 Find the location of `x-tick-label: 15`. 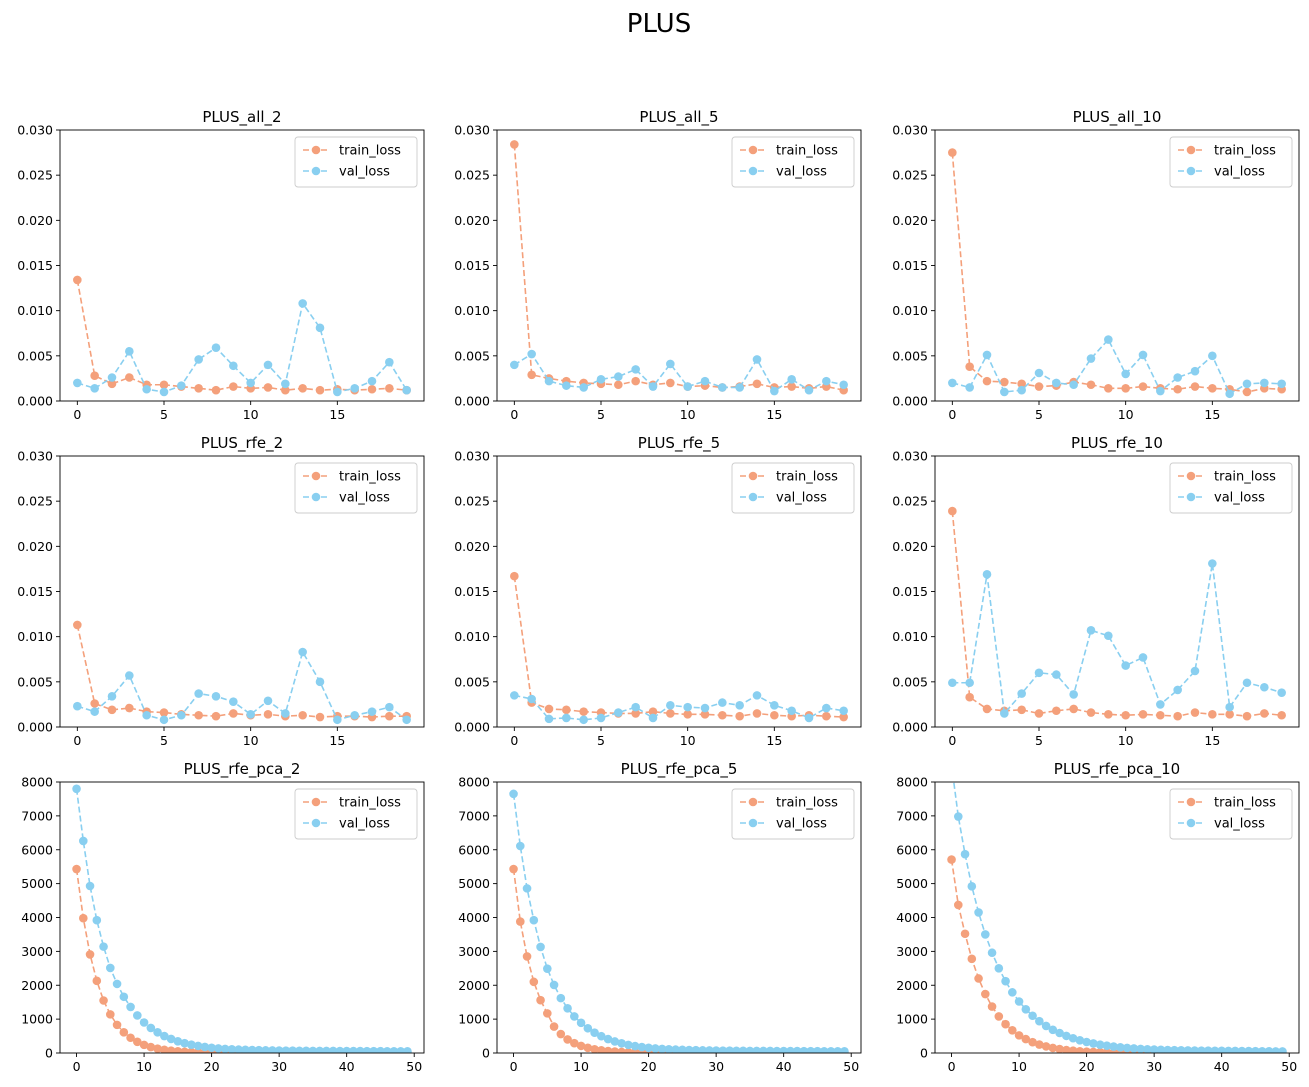

x-tick-label: 15 is located at coordinates (774, 414).